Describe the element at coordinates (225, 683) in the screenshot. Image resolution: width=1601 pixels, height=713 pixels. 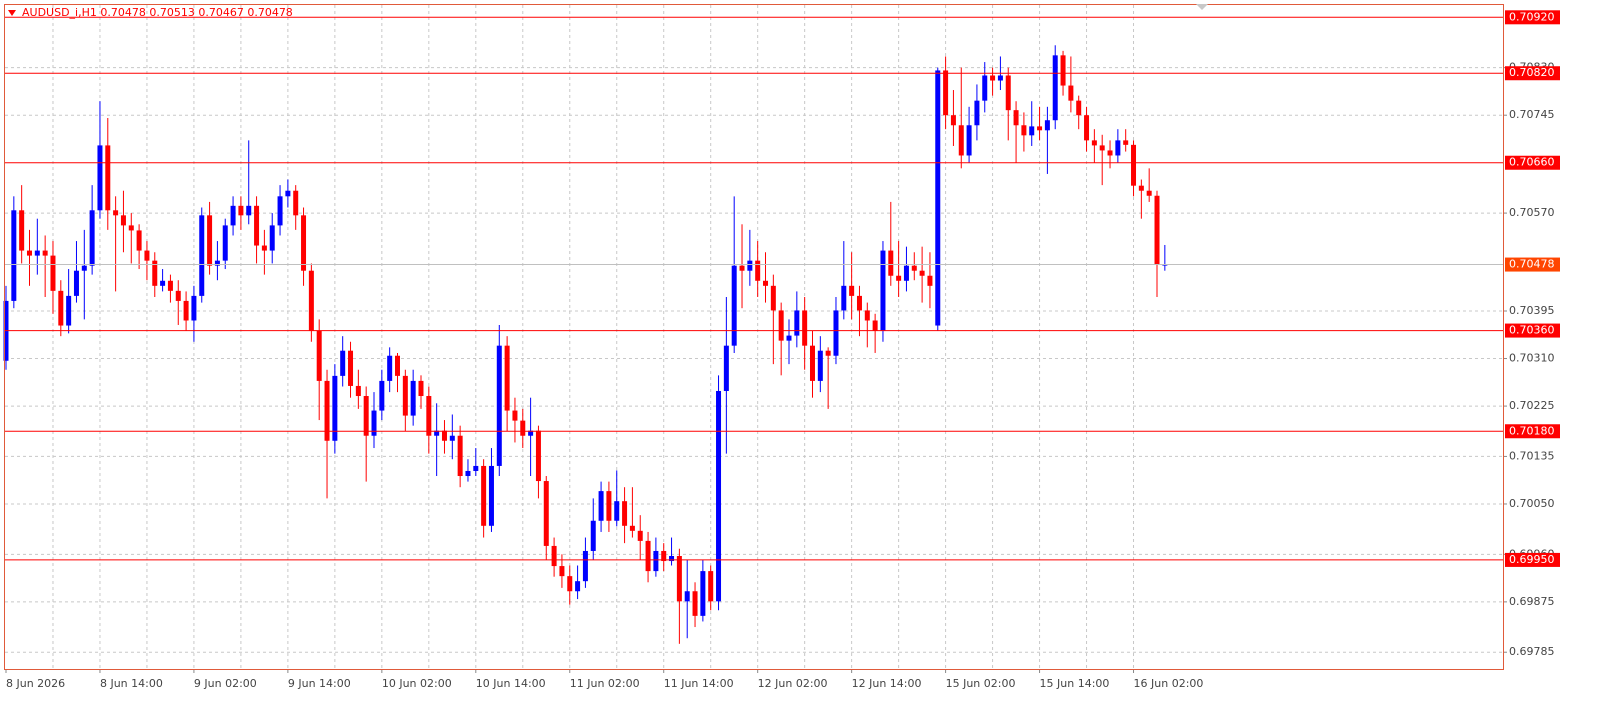
I see `x-tick-label: 9 Jun 02:00` at that location.